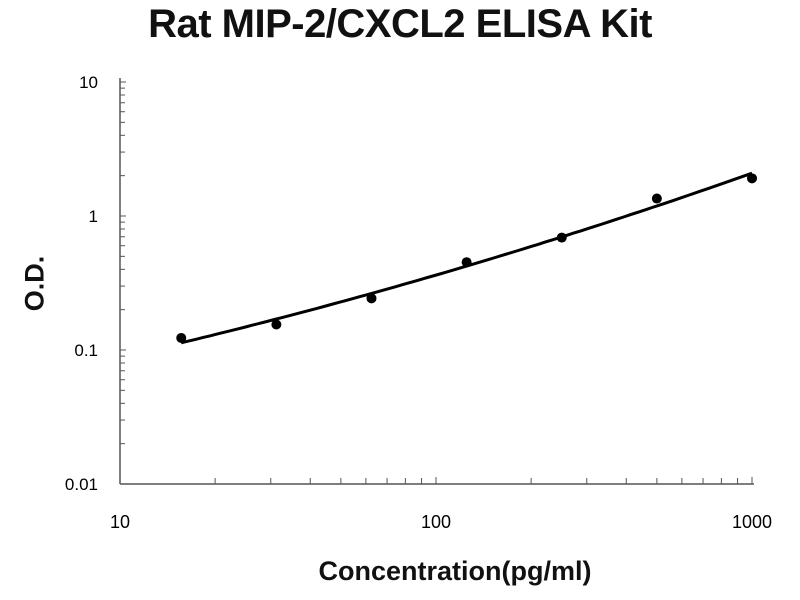  Describe the element at coordinates (455, 571) in the screenshot. I see `x-axis-label: Concentration(pg/ml)` at that location.